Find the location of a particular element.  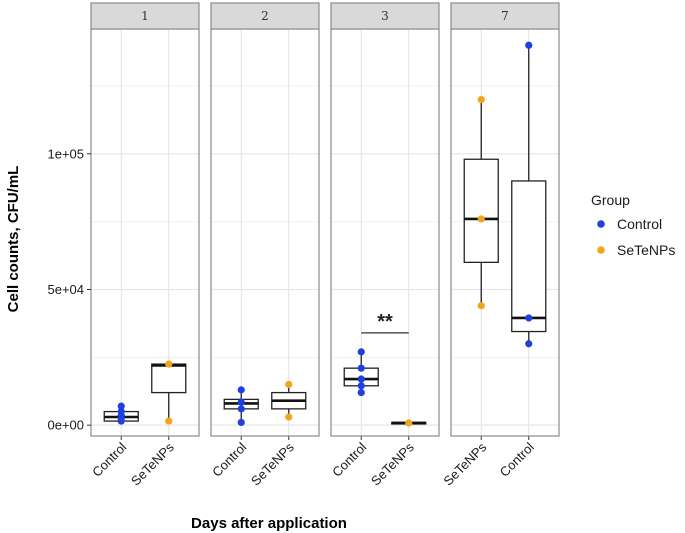

box-1-setenps is located at coordinates (169, 392).